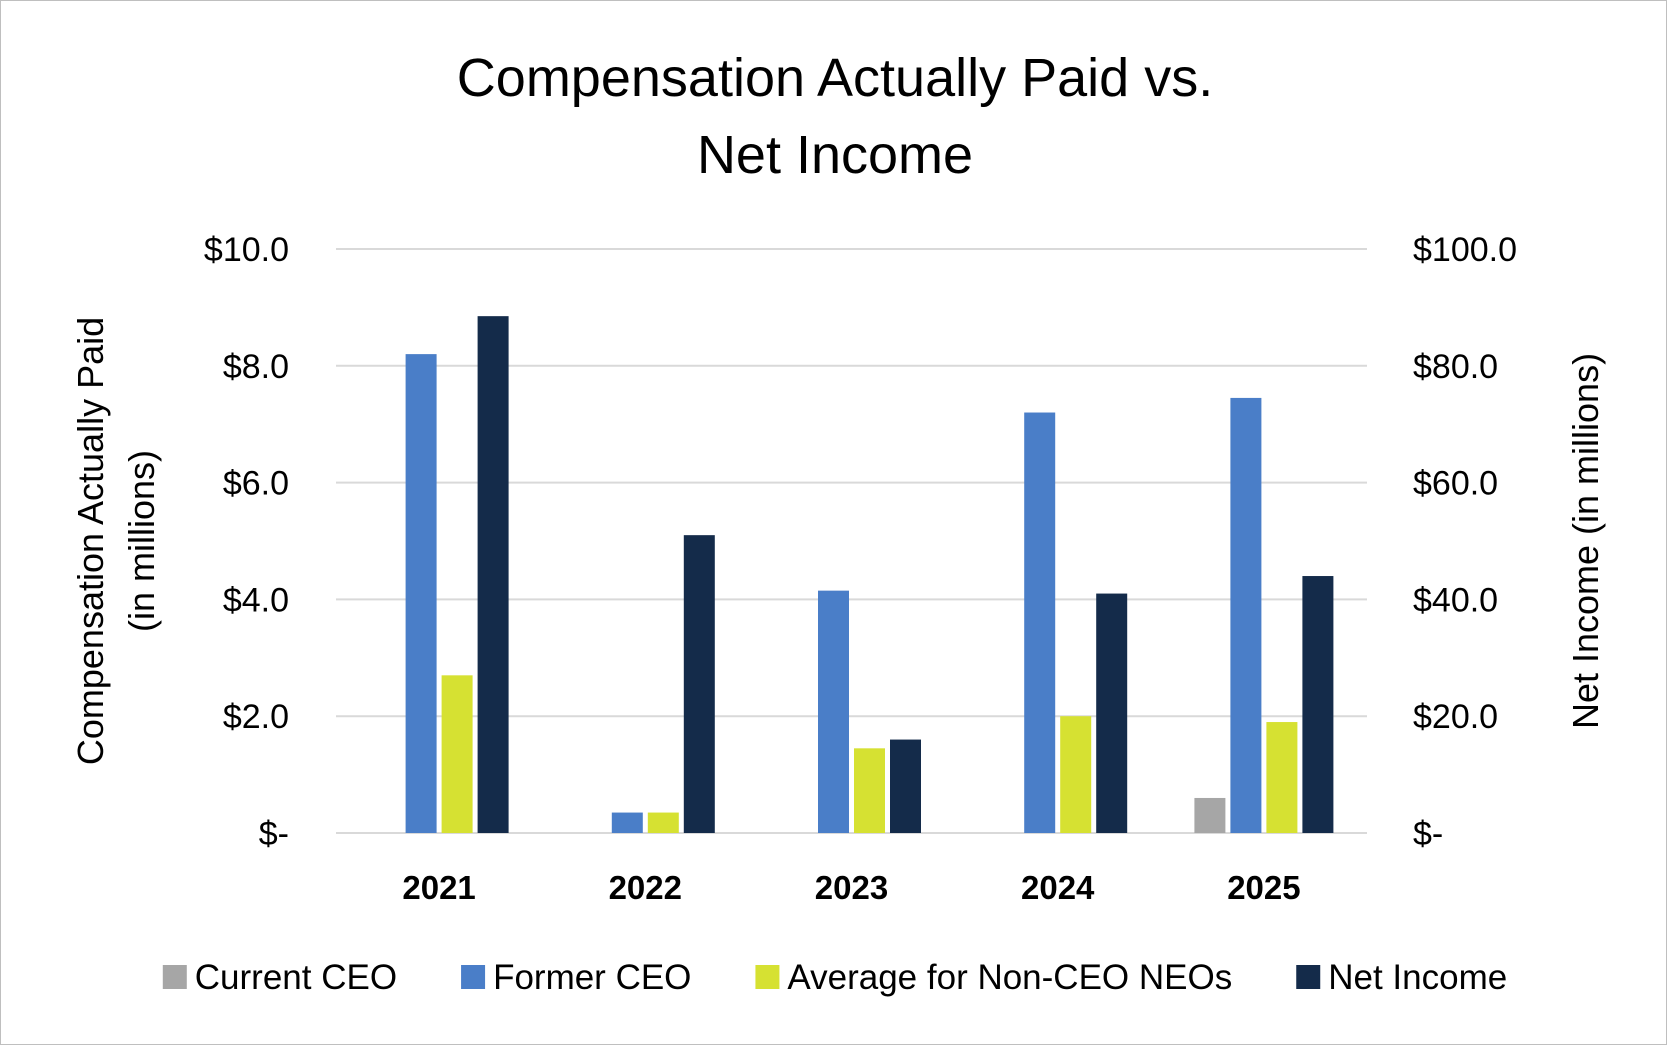  I want to click on bar-former-ceo-2022, so click(627, 822).